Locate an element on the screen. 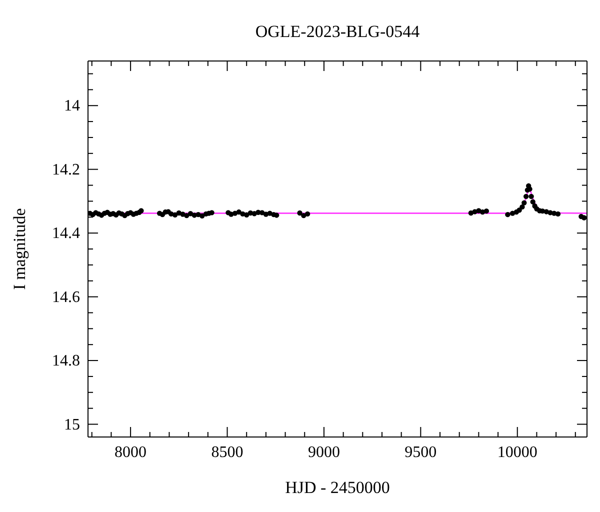 The height and width of the screenshot is (512, 600). x-tick-label: 8500 is located at coordinates (227, 452).